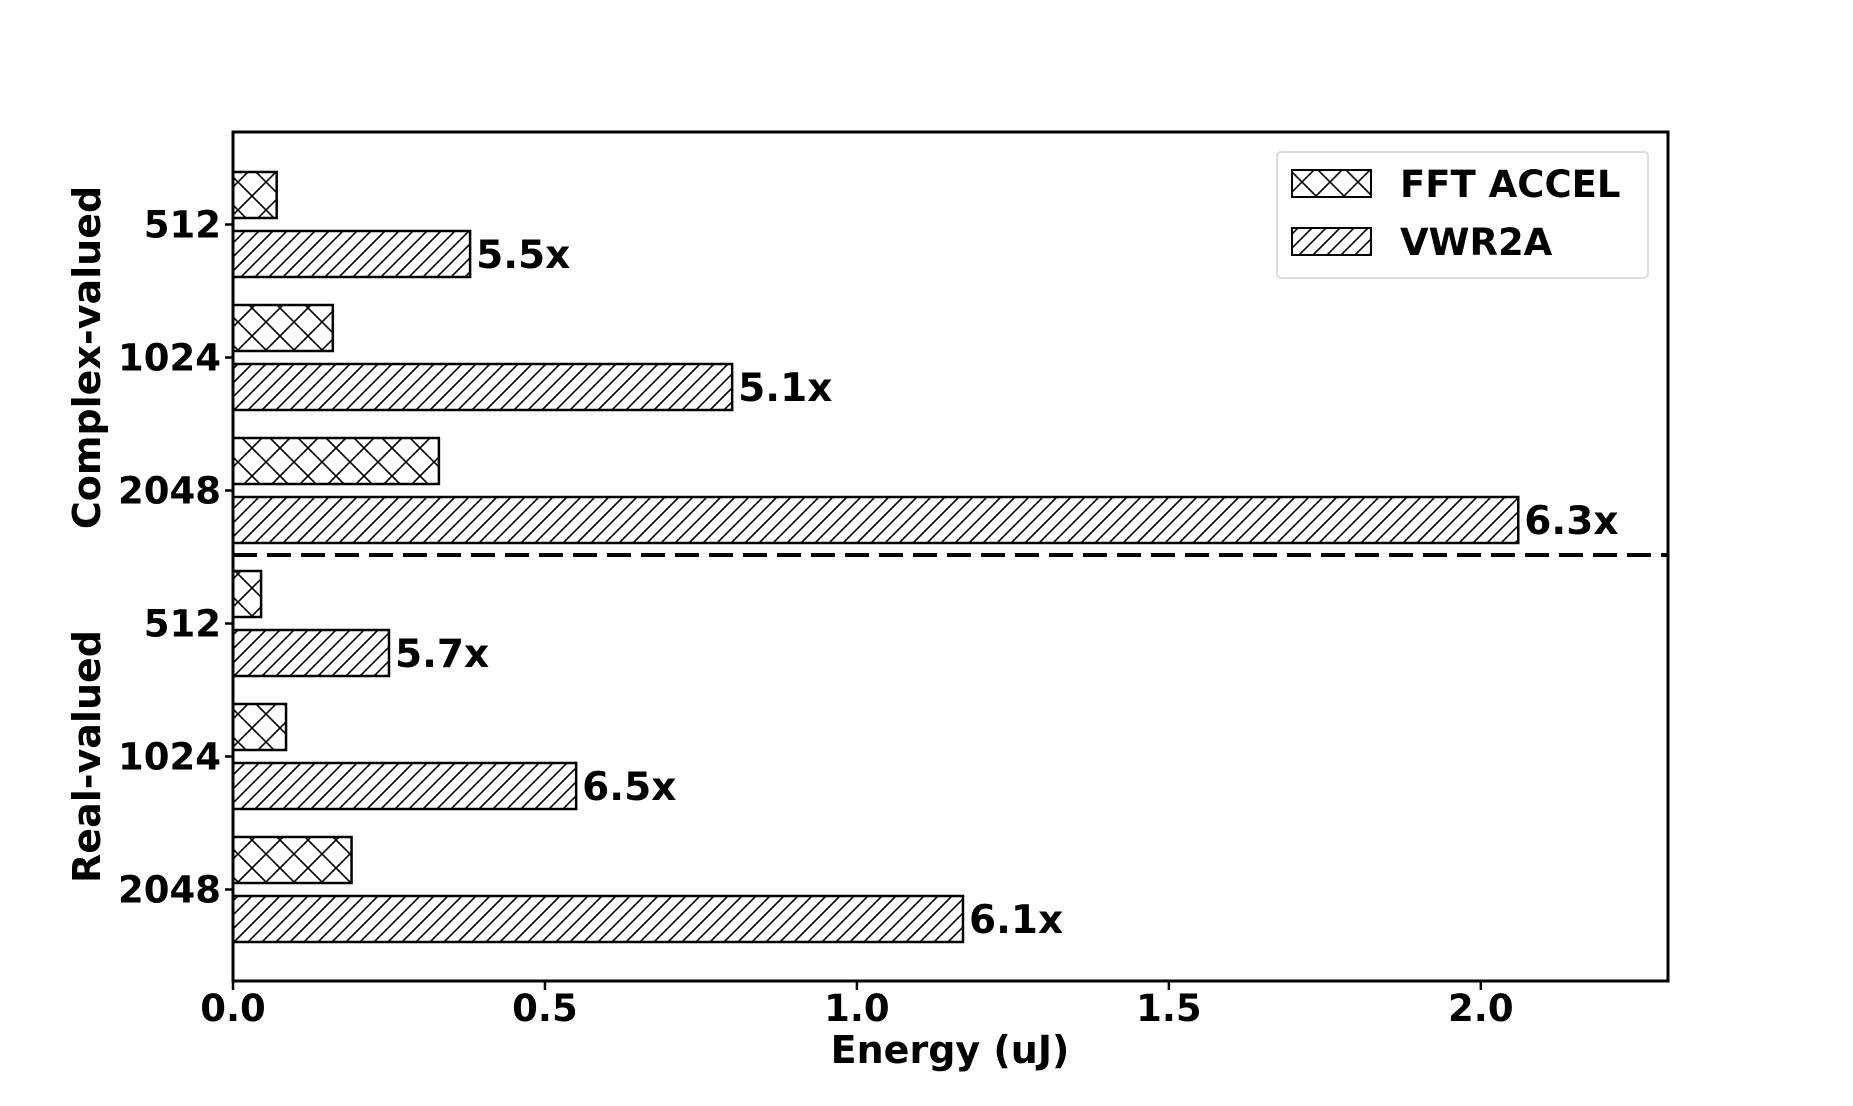 This screenshot has height=1106, width=1853. What do you see at coordinates (1331, 241) in the screenshot?
I see `legend-swatch-vwr2a` at bounding box center [1331, 241].